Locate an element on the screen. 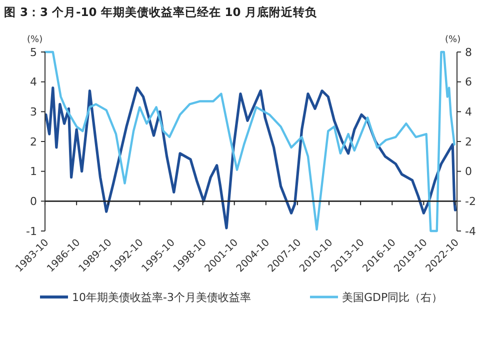  y-tick-label: 3 is located at coordinates (33, 112).